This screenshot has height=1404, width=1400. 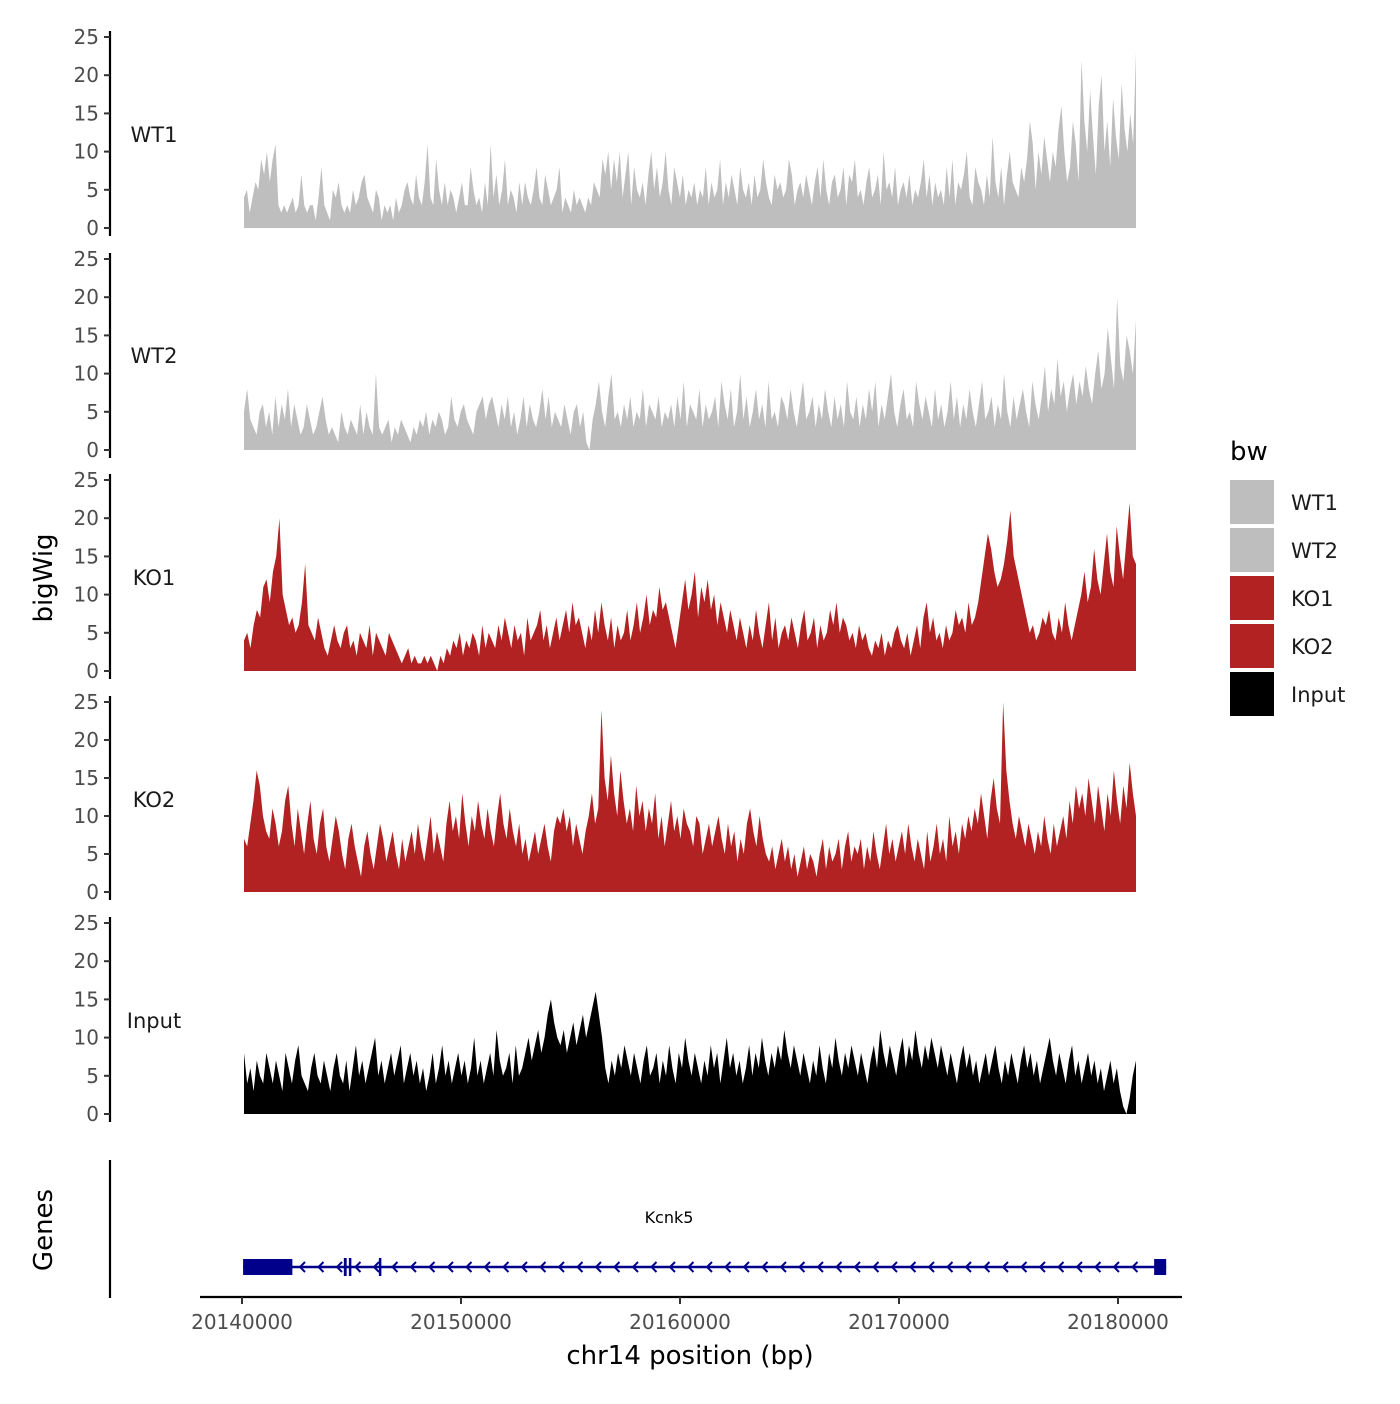 What do you see at coordinates (690, 140) in the screenshot?
I see `signal-area-wt1` at bounding box center [690, 140].